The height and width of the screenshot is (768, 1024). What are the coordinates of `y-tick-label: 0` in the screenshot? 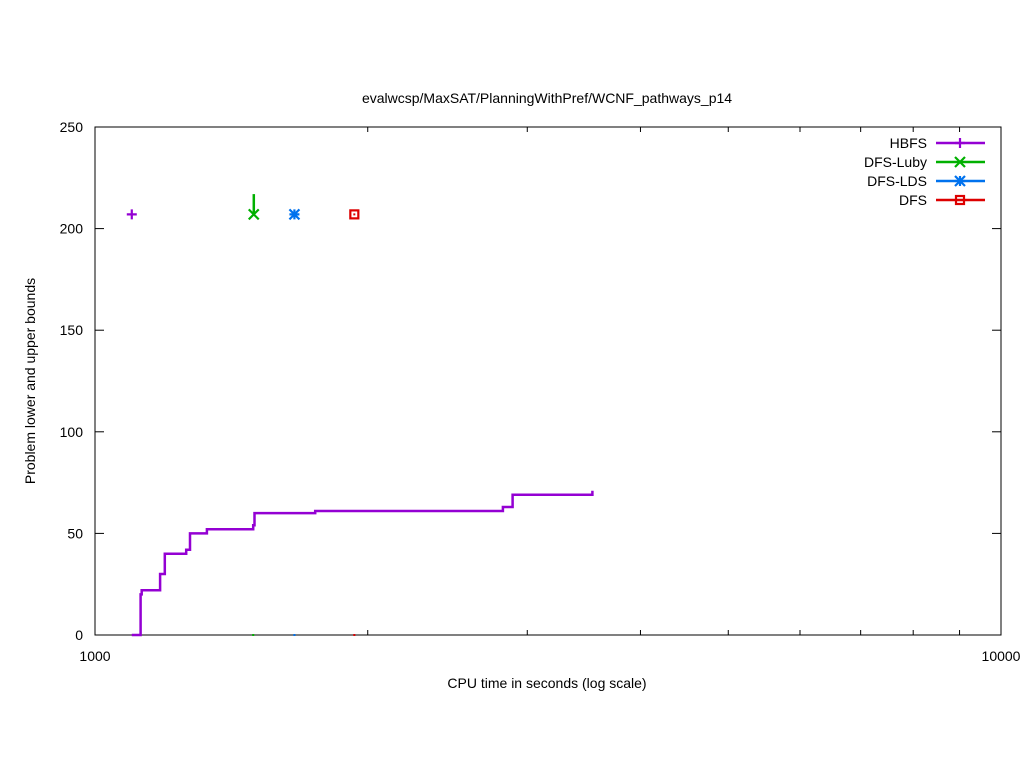 It's located at (79, 635).